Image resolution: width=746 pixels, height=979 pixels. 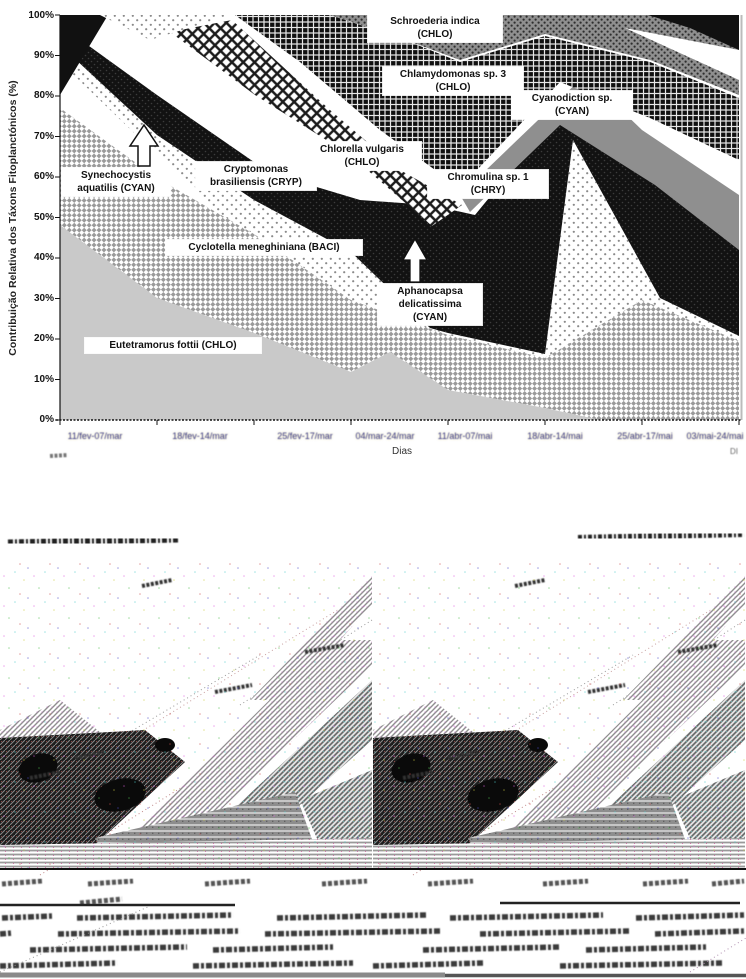 What do you see at coordinates (693, 32) in the screenshot?
I see `area-topright-black` at bounding box center [693, 32].